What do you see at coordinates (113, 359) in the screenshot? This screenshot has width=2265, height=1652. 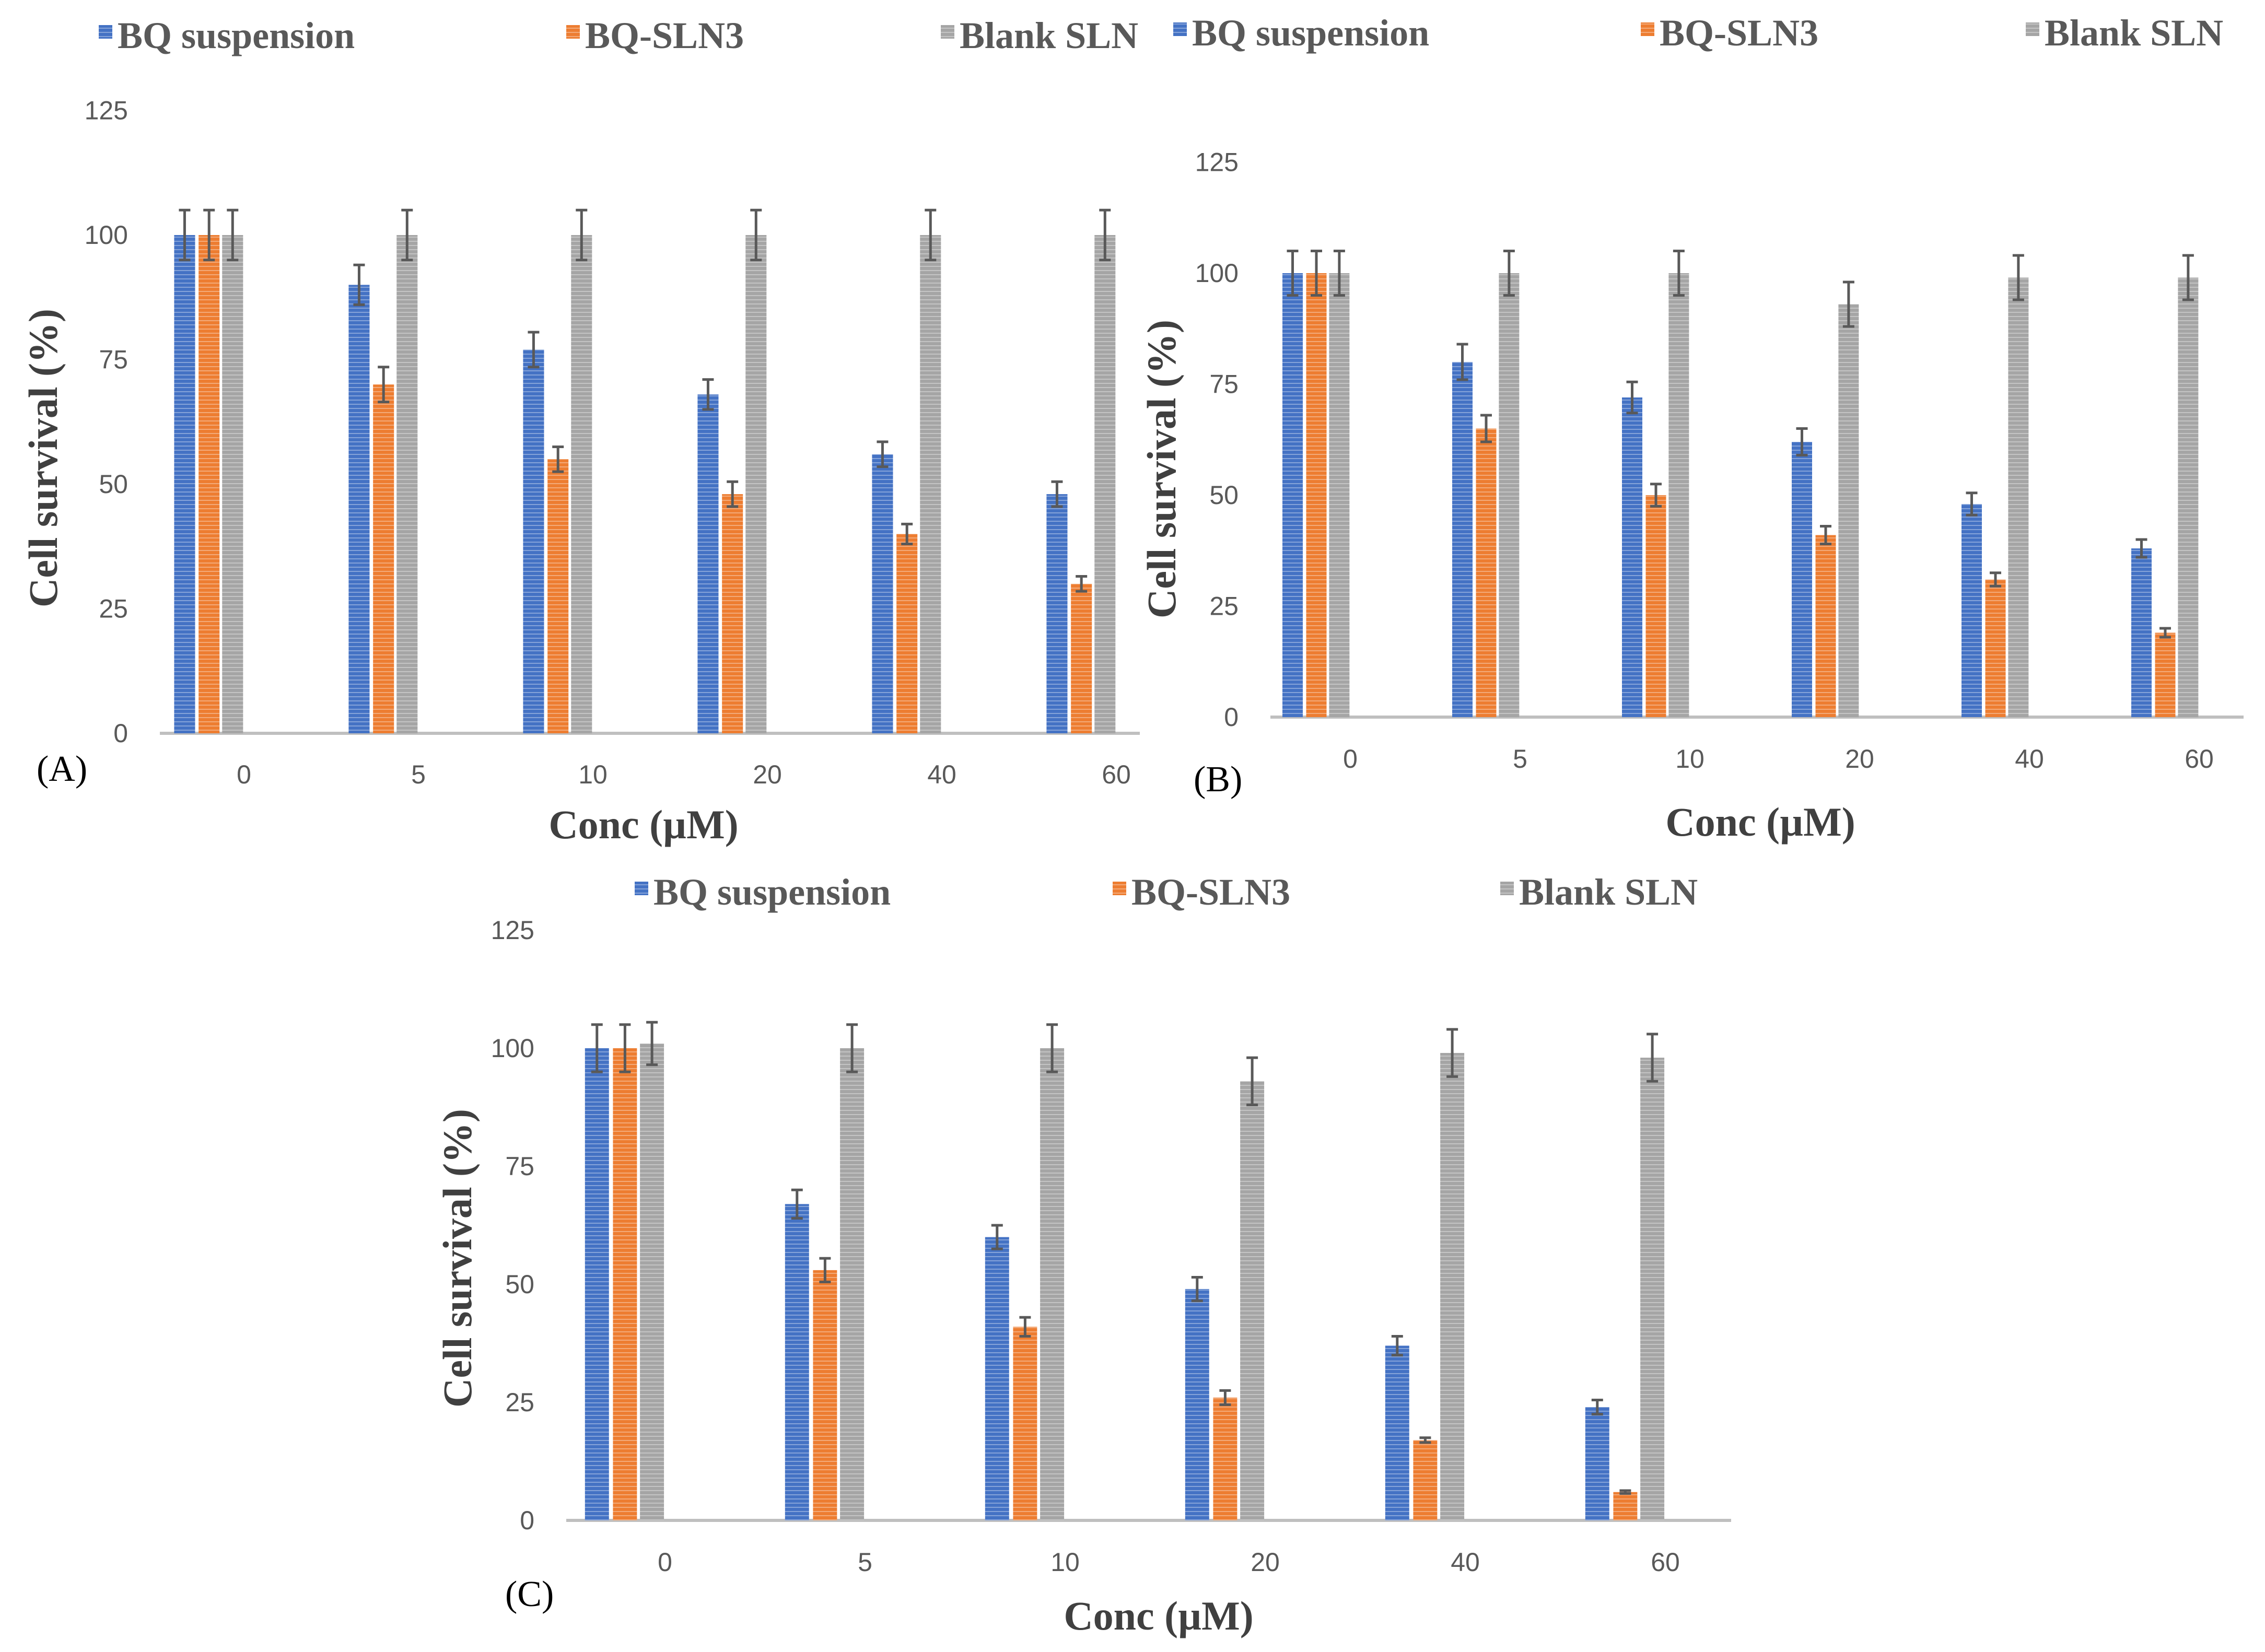 I see `y-tick-label: 75` at bounding box center [113, 359].